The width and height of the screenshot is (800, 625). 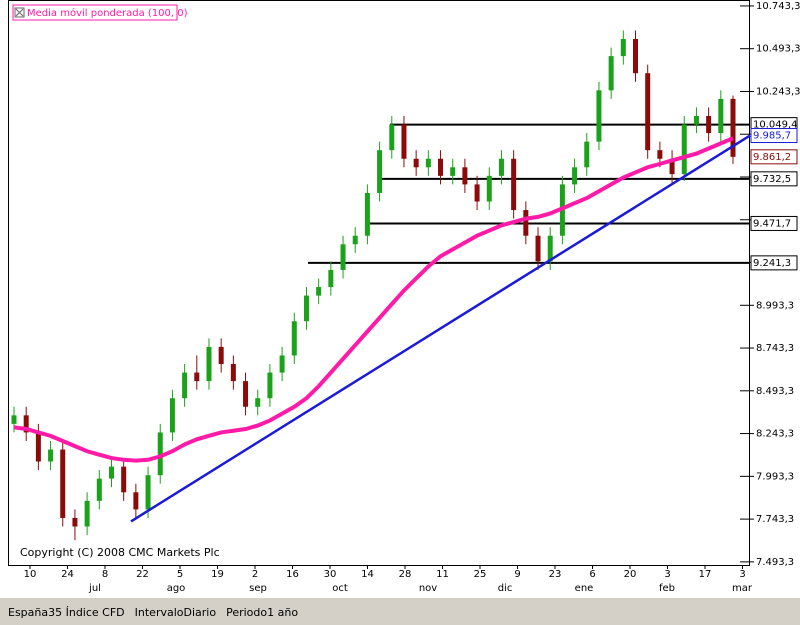 I want to click on trend-label-box, so click(x=774, y=136).